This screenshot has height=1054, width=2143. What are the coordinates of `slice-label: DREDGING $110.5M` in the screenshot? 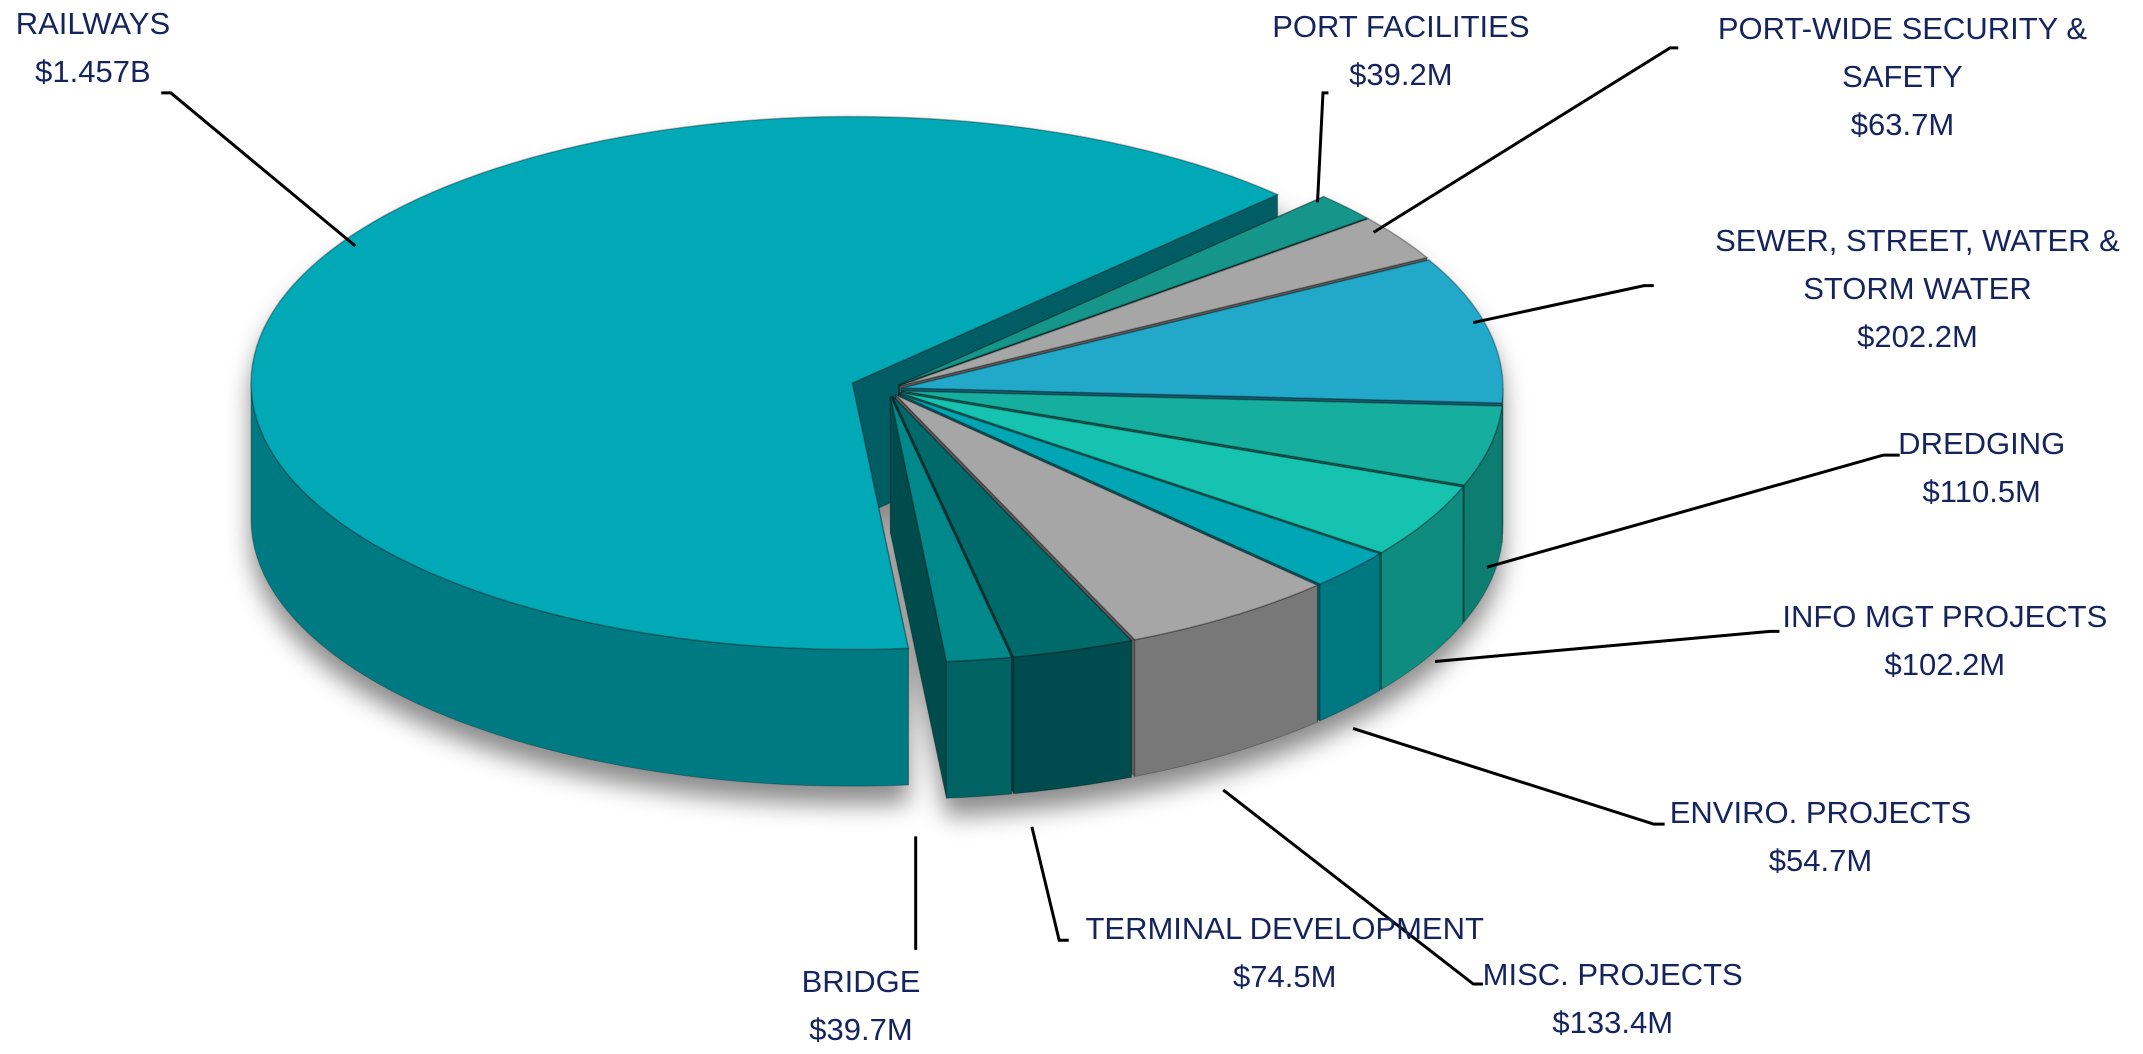 It's located at (1981, 468).